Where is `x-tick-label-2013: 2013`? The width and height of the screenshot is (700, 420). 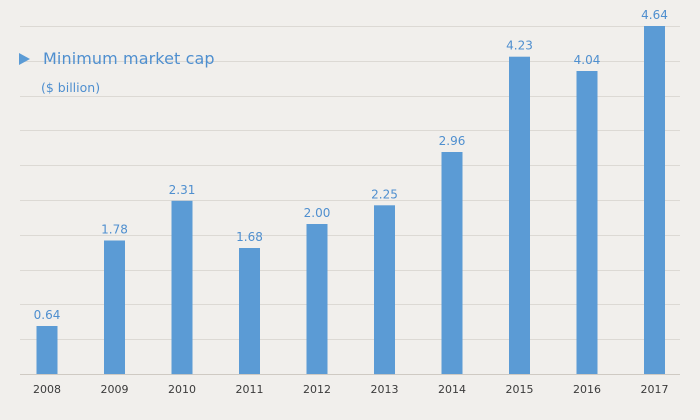
x-tick-label-2013: 2013 is located at coordinates (385, 389).